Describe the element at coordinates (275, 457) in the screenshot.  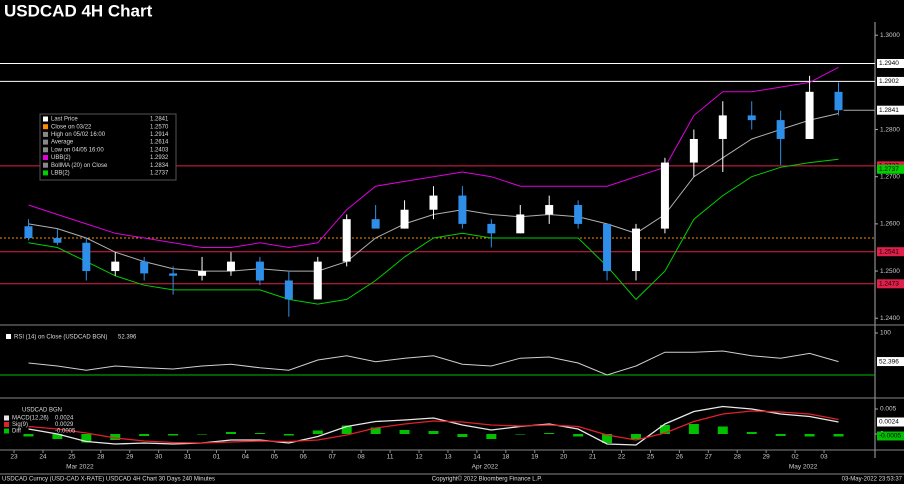
I see `x-tick-label: 05` at that location.